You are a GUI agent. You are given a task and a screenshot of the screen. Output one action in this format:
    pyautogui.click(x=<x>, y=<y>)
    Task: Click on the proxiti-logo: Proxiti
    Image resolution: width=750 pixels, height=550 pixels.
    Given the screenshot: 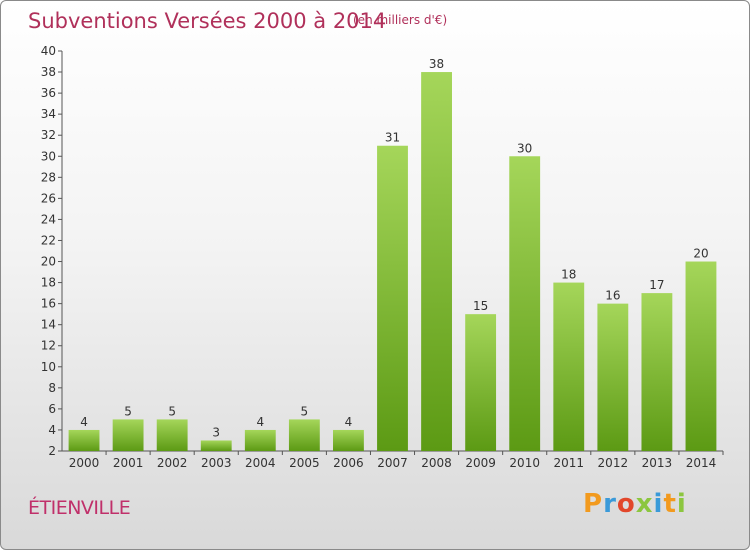 What is the action you would take?
    pyautogui.click(x=635, y=504)
    